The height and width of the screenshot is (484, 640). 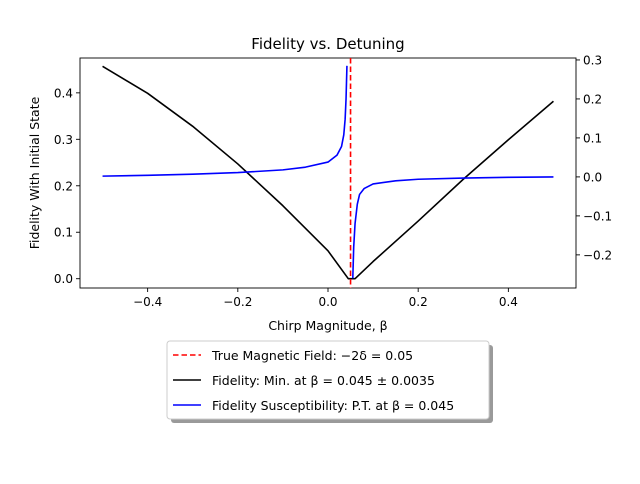 I want to click on x-tick-label: 0.0, so click(x=327, y=302).